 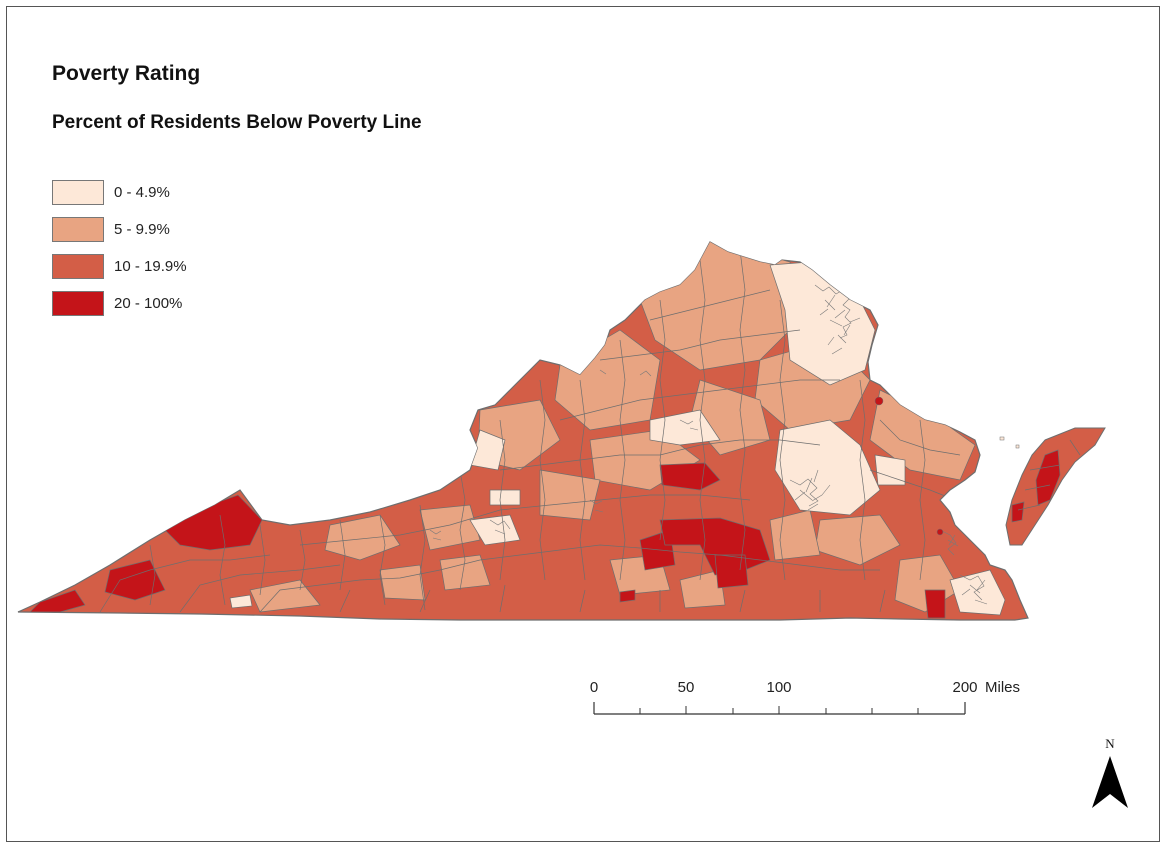 I want to click on legend-item: 20 - 100%, so click(x=119, y=303).